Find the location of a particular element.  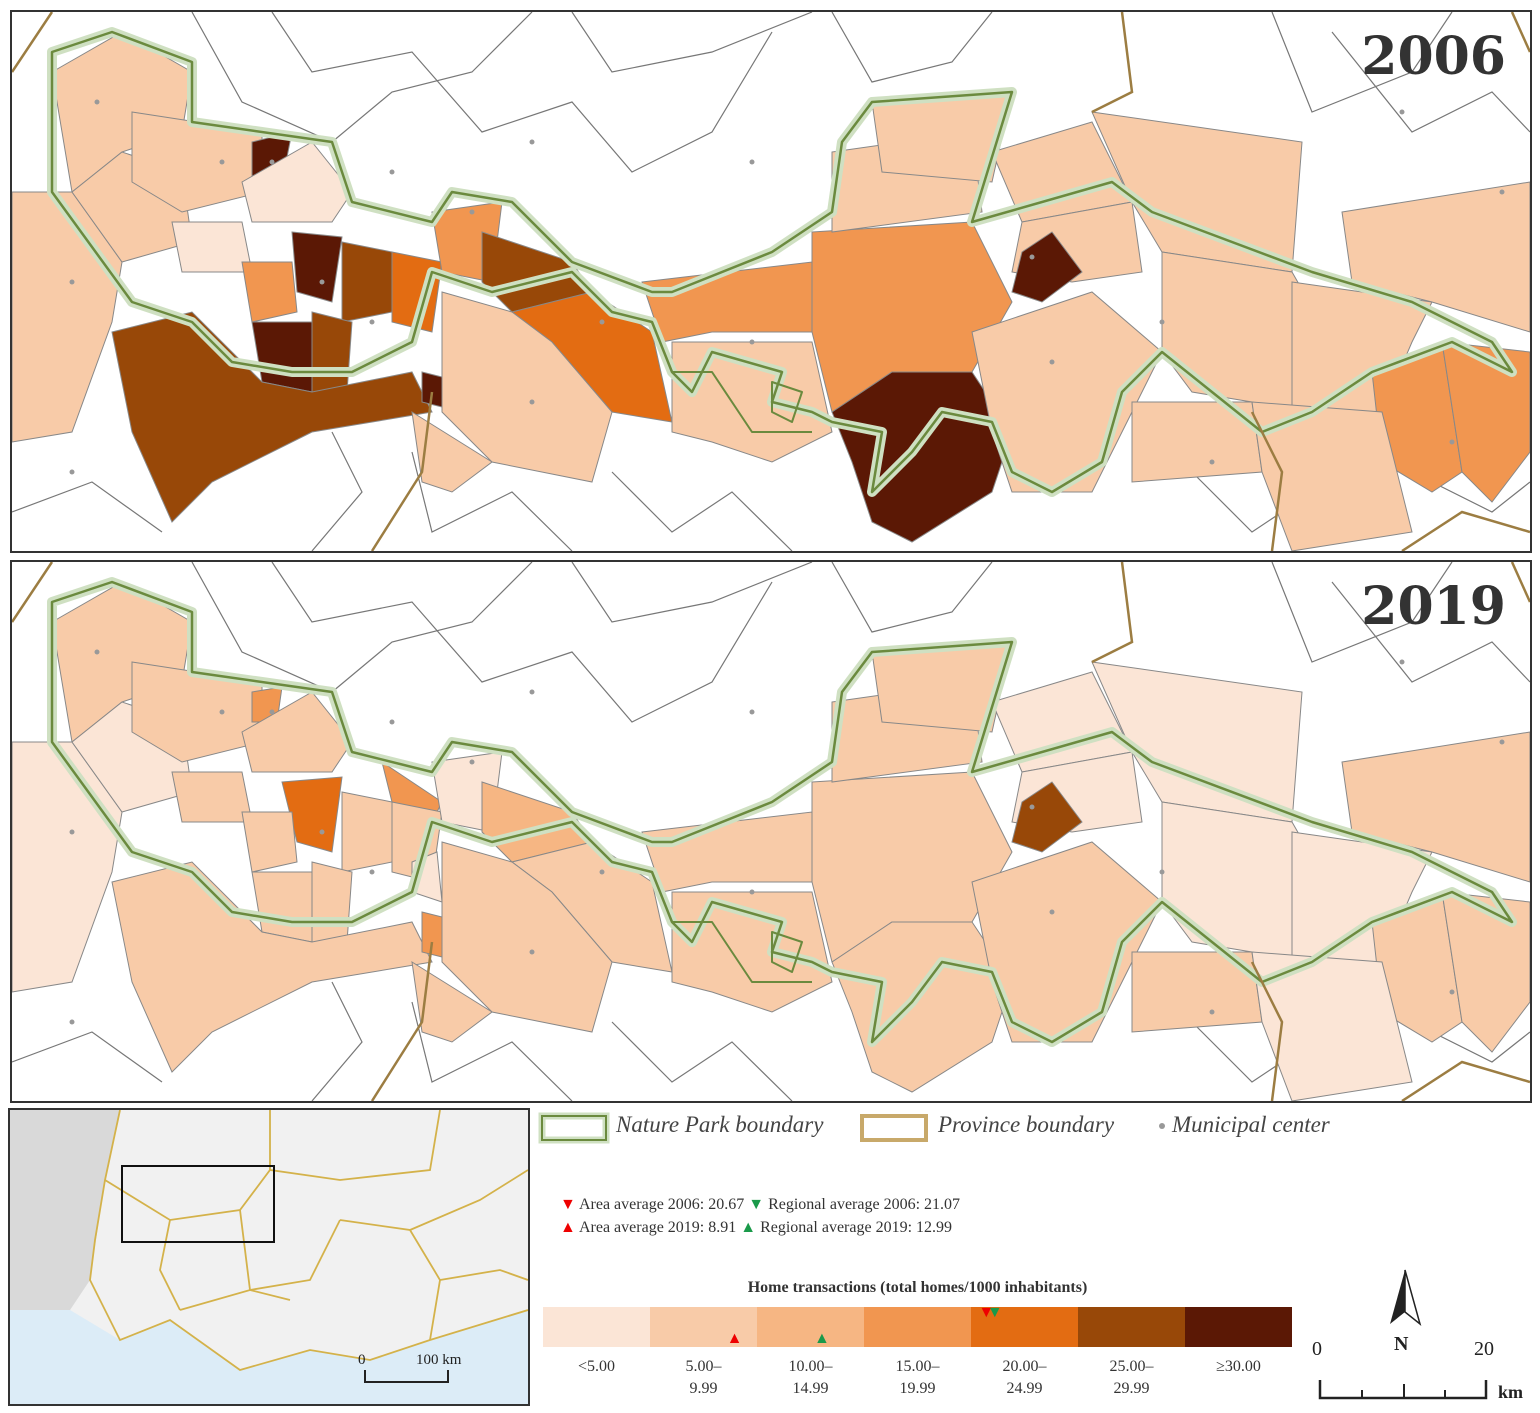

nature-park-legend-label: Nature Park boundary is located at coordinates (720, 1124).